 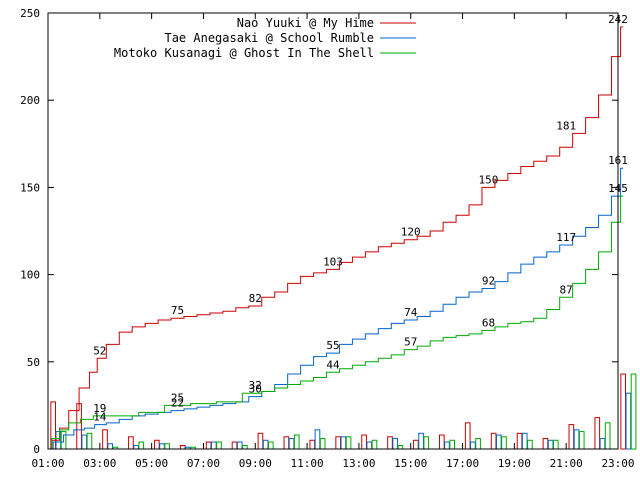 I want to click on data-label: 82, so click(x=255, y=298).